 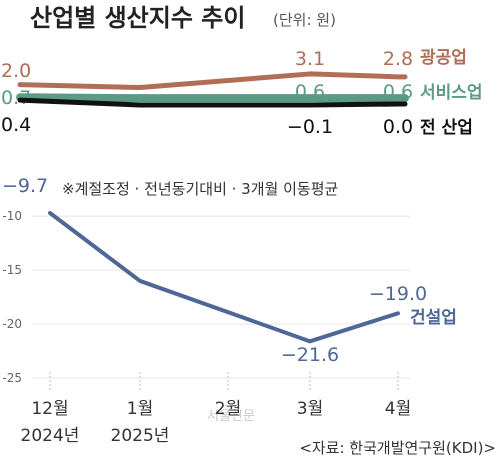 I want to click on x-tick-label: 12월, so click(x=49, y=409).